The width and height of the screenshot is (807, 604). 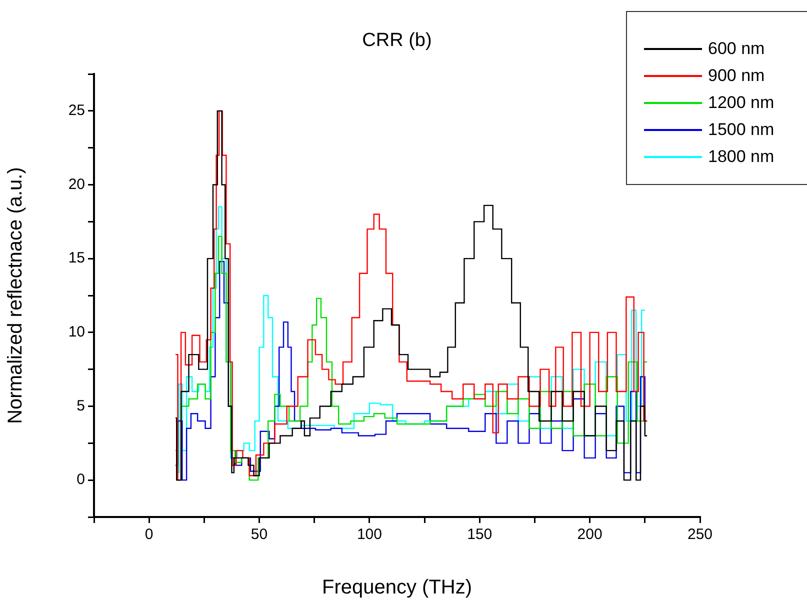 What do you see at coordinates (397, 41) in the screenshot?
I see `chart-title: CRR (b)` at bounding box center [397, 41].